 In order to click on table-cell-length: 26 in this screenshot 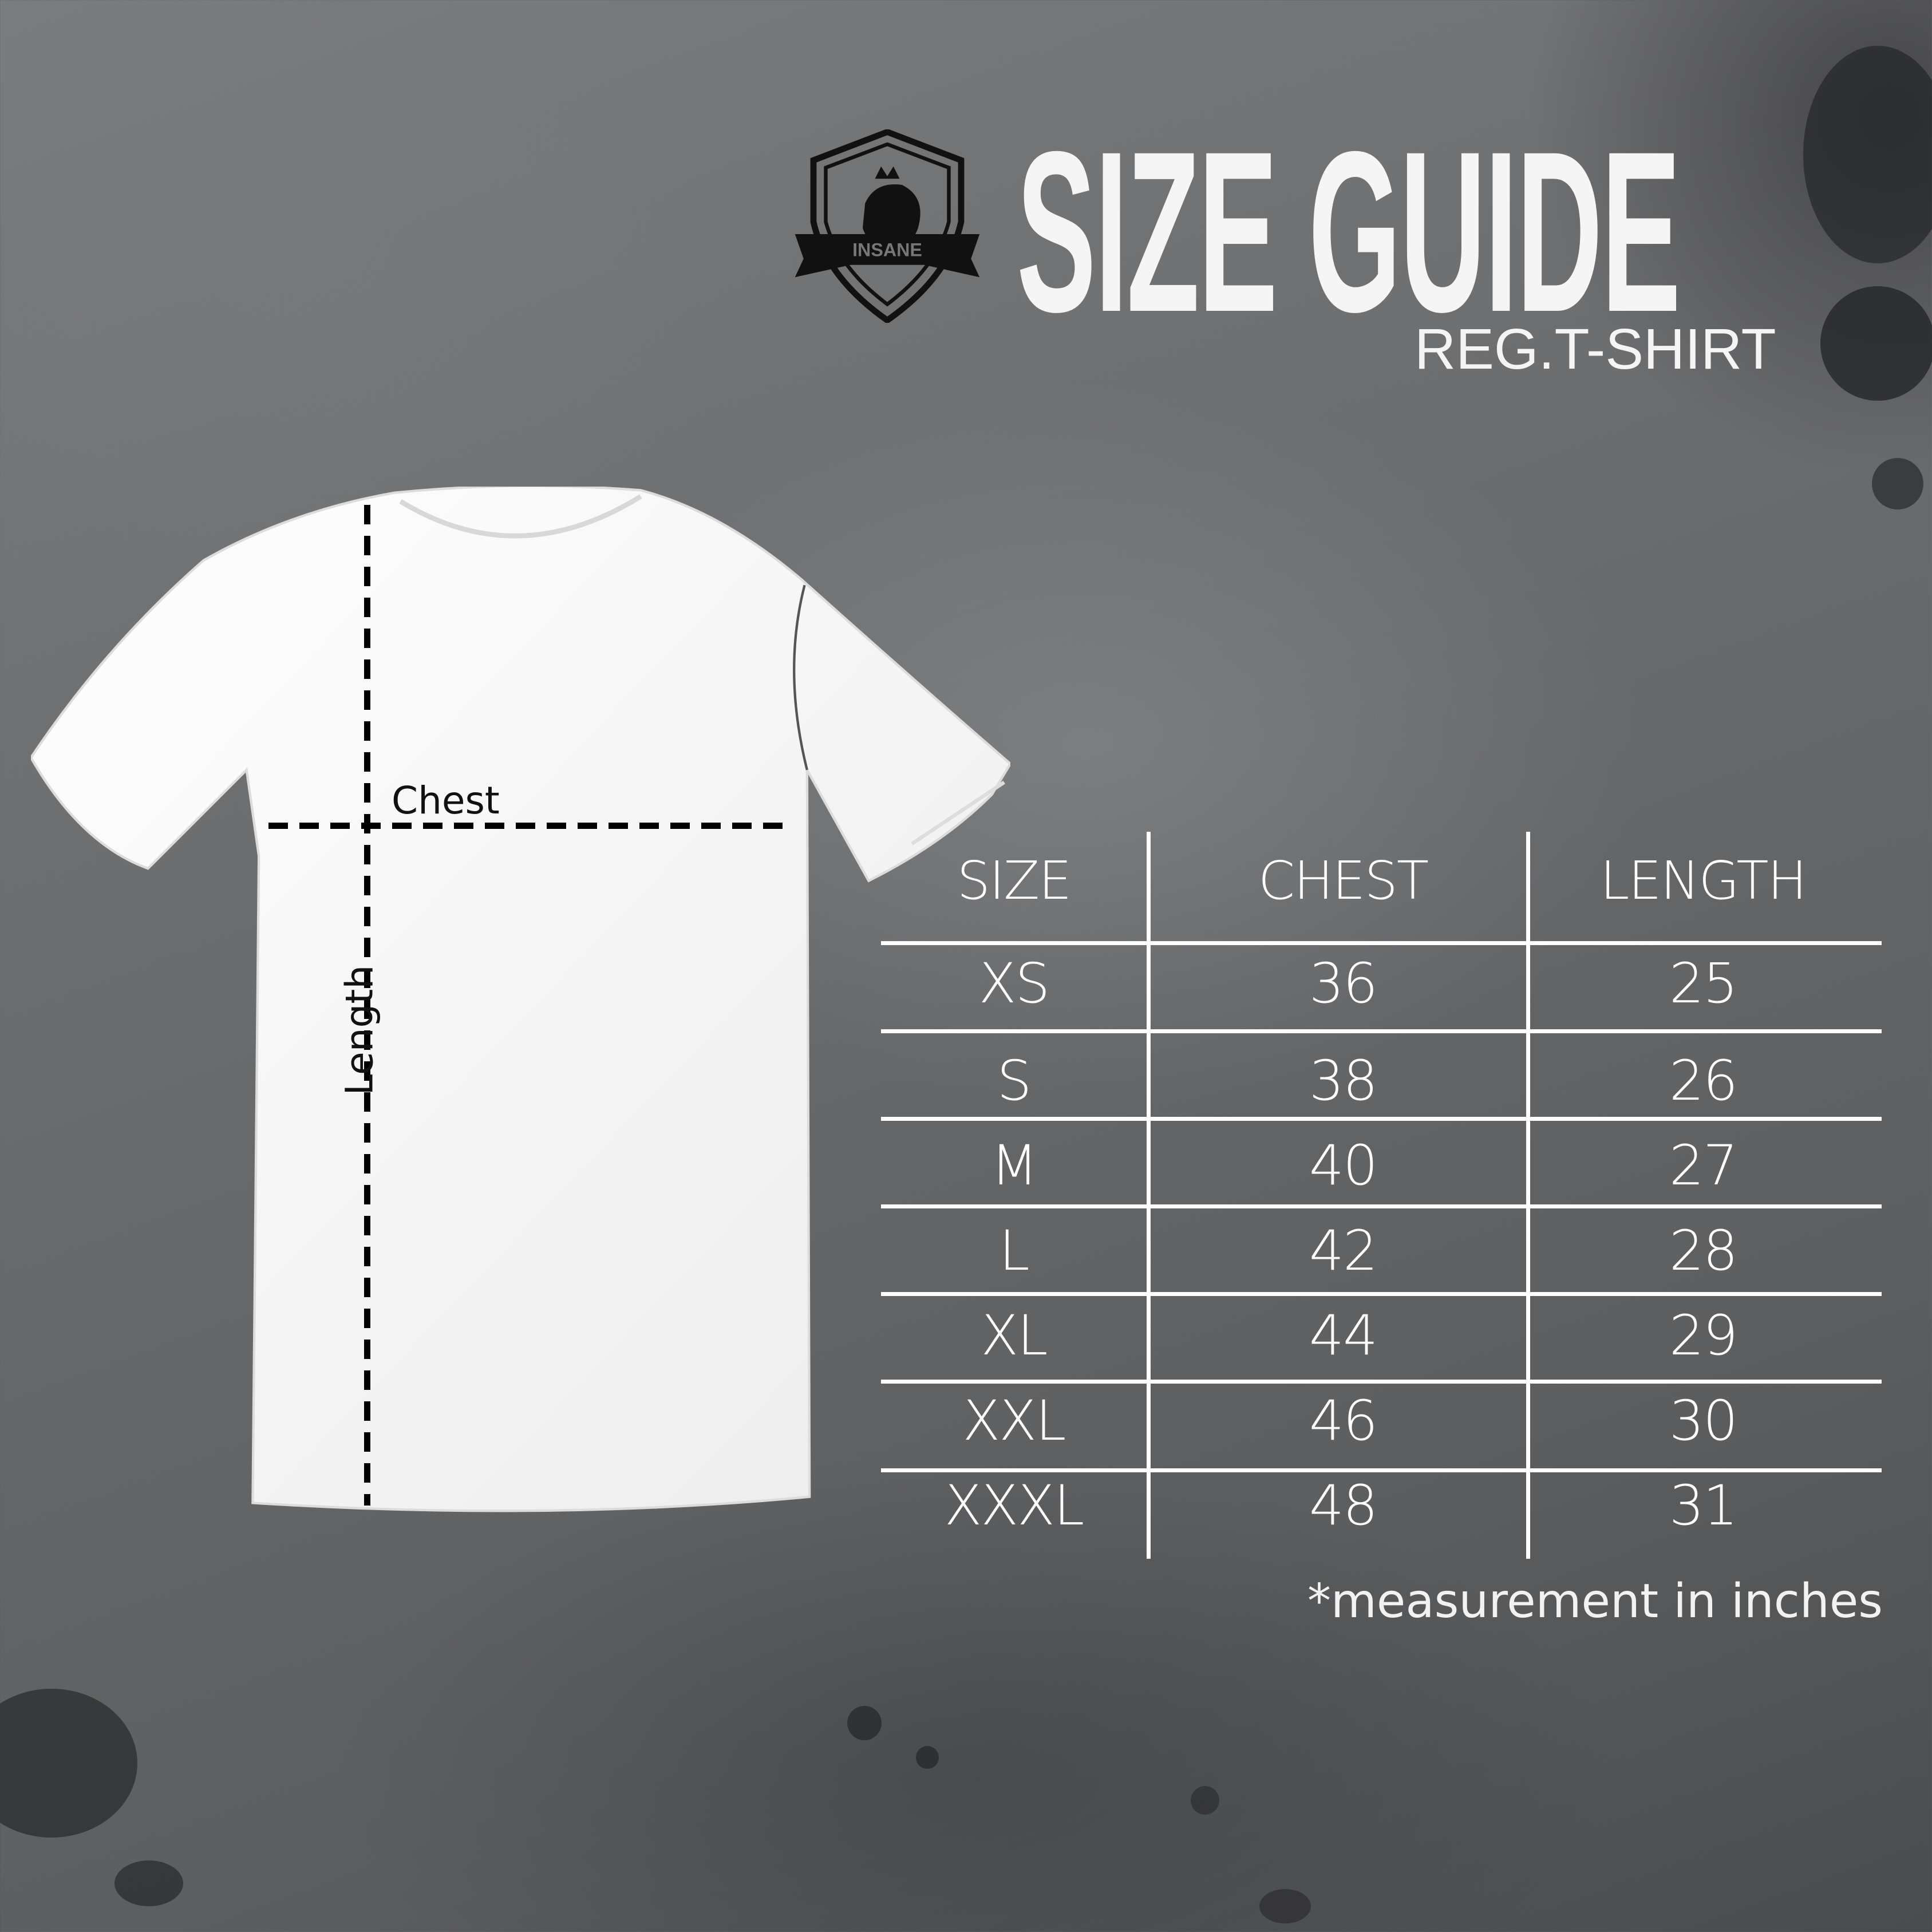, I will do `click(1703, 1081)`.